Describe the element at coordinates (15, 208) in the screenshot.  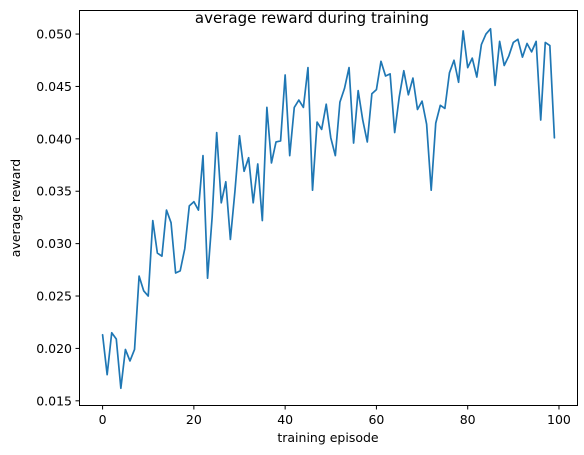
I see `y-axis-label: average reward` at that location.